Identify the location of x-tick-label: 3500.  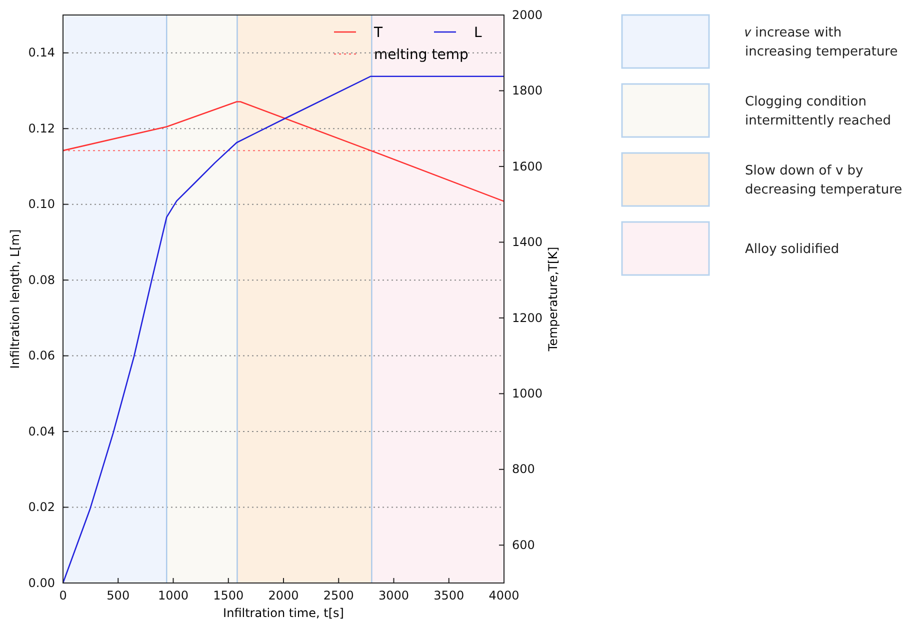
(449, 595).